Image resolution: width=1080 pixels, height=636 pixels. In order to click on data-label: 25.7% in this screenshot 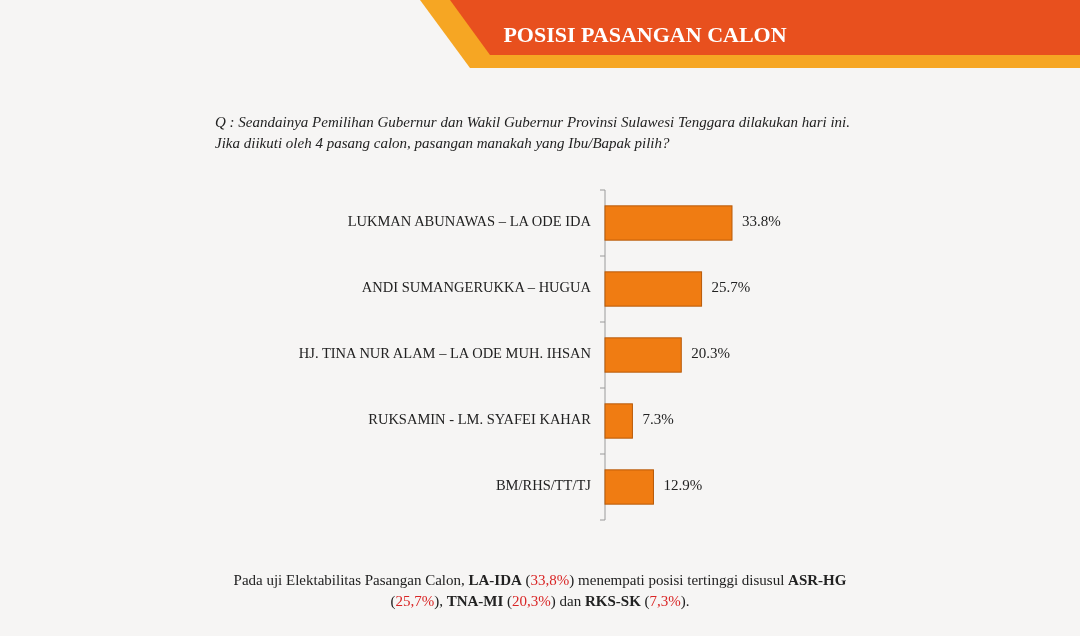, I will do `click(731, 287)`.